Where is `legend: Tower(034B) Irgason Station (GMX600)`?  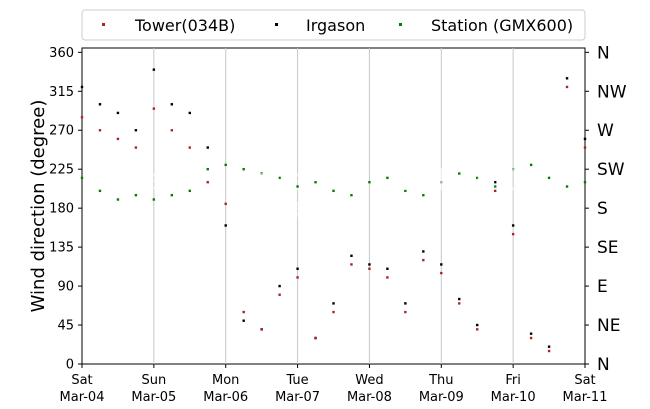
legend: Tower(034B) Irgason Station (GMX600) is located at coordinates (333, 25).